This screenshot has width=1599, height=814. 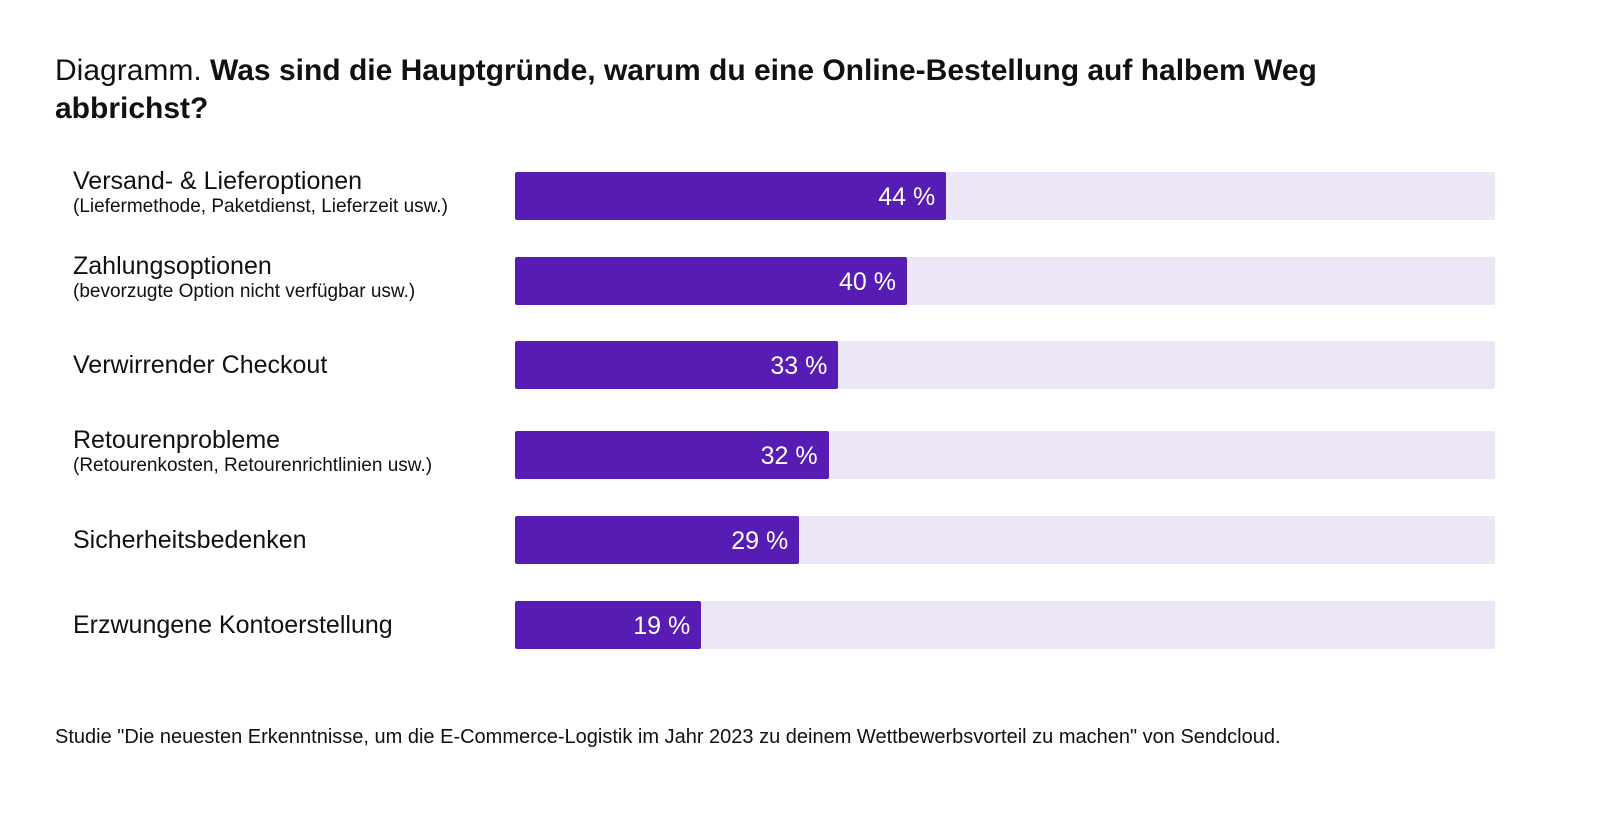 I want to click on bar-row: Verwirrender Checkout 33 %, so click(x=799, y=365).